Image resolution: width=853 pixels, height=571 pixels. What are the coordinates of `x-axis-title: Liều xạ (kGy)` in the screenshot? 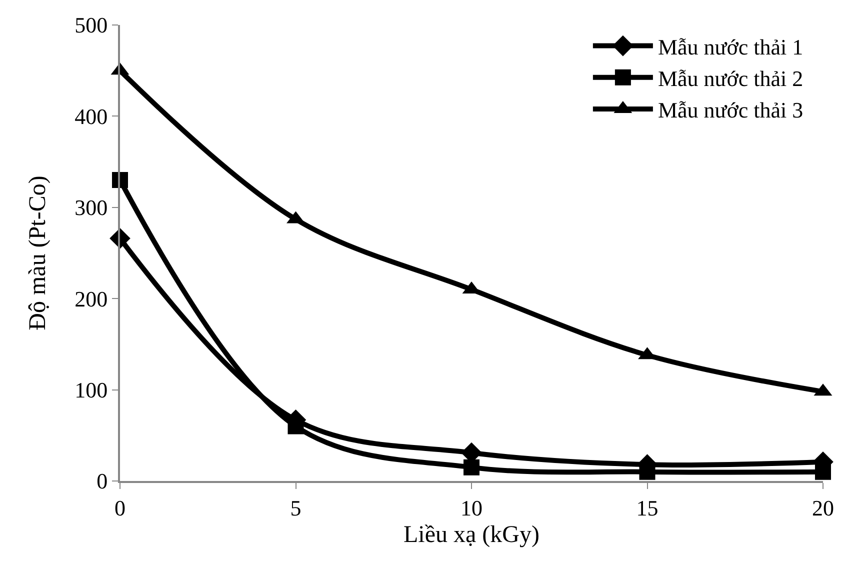 It's located at (472, 535).